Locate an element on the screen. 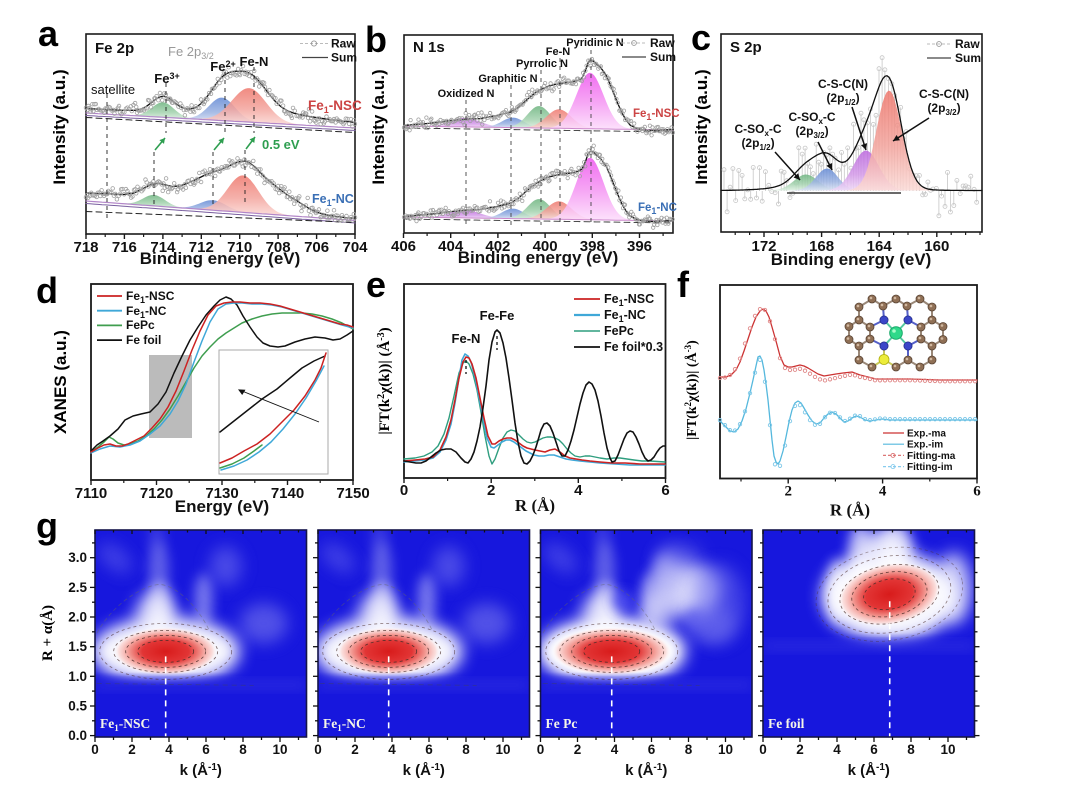 The image size is (1065, 796). svg-text: 400 is located at coordinates (545, 246).